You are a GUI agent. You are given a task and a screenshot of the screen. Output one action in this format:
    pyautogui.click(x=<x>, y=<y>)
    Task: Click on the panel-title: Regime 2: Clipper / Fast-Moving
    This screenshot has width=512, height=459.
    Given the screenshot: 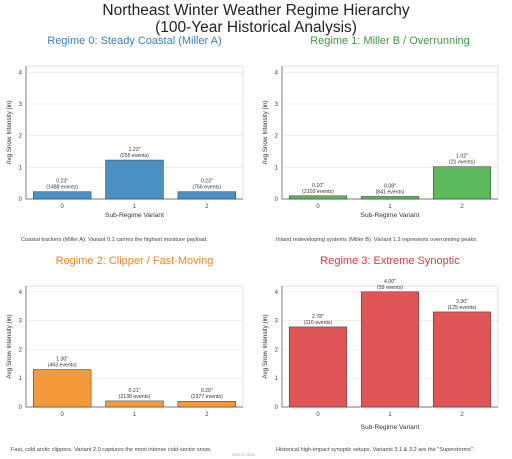 What is the action you would take?
    pyautogui.click(x=135, y=261)
    